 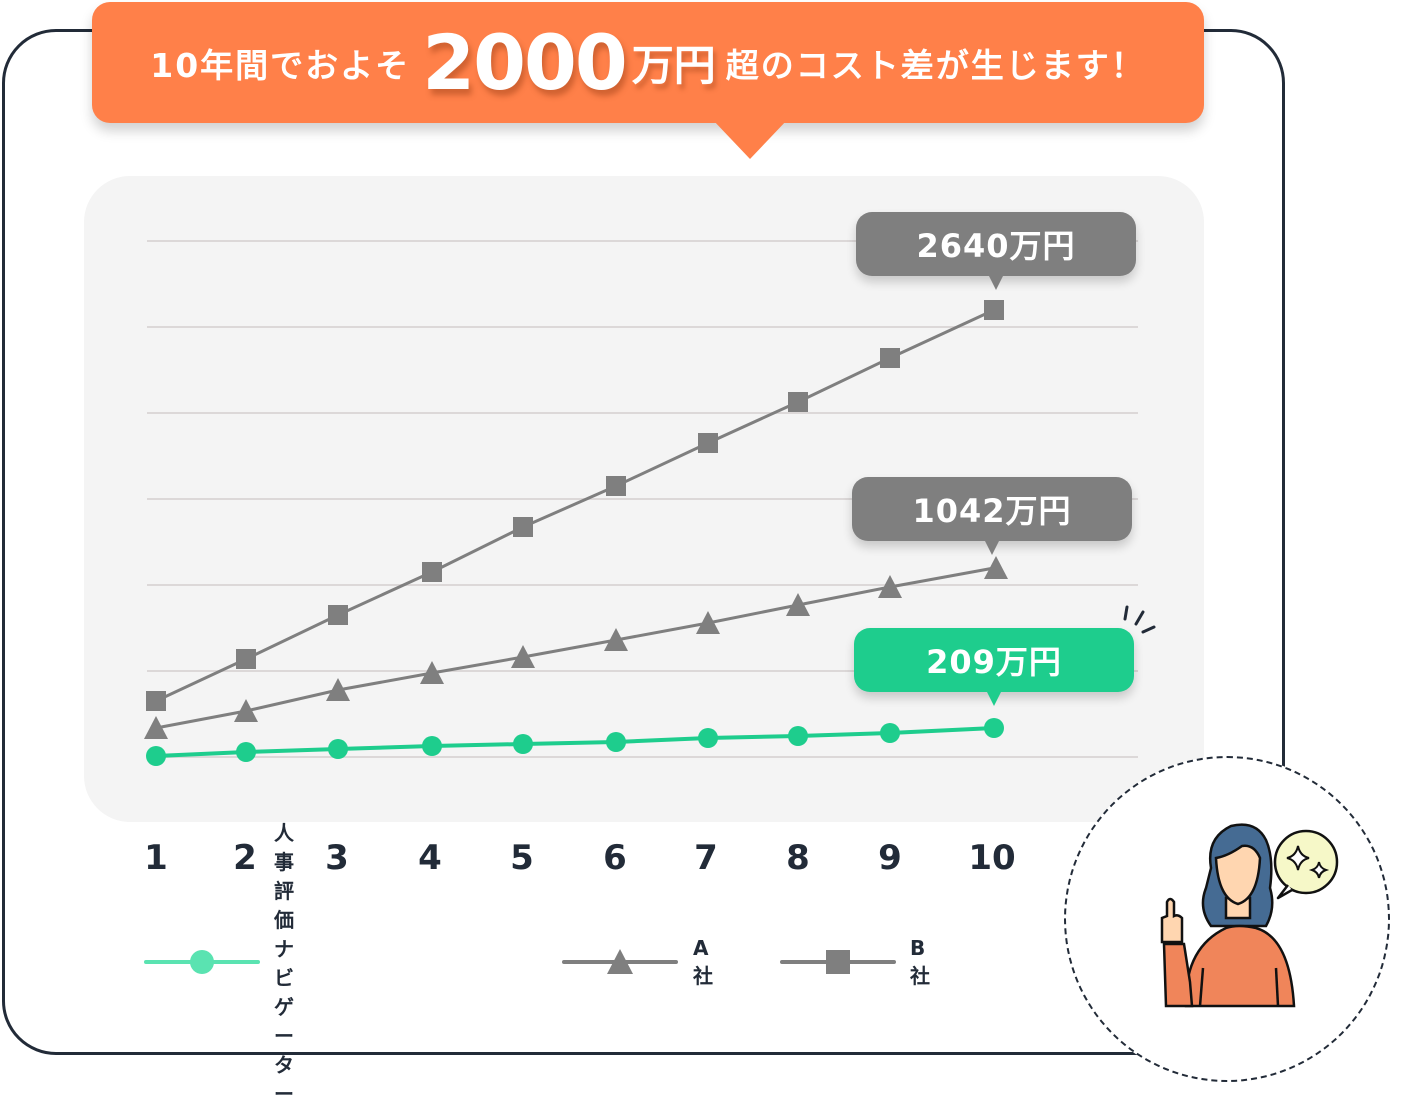 What do you see at coordinates (996, 246) in the screenshot?
I see `callout-b-company-text: 2640万円` at bounding box center [996, 246].